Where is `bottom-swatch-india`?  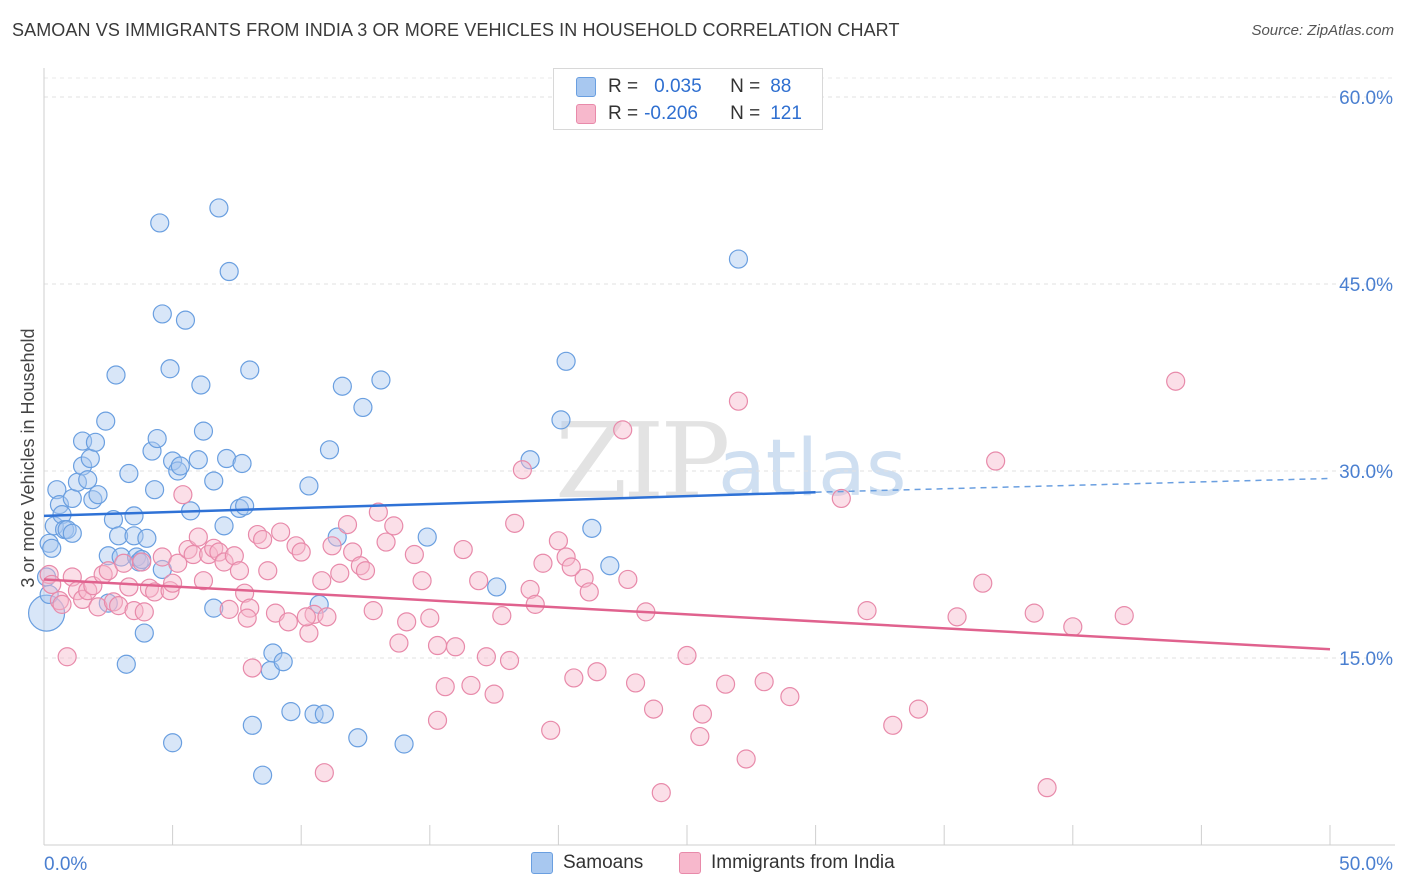 bottom-swatch-india is located at coordinates (690, 863).